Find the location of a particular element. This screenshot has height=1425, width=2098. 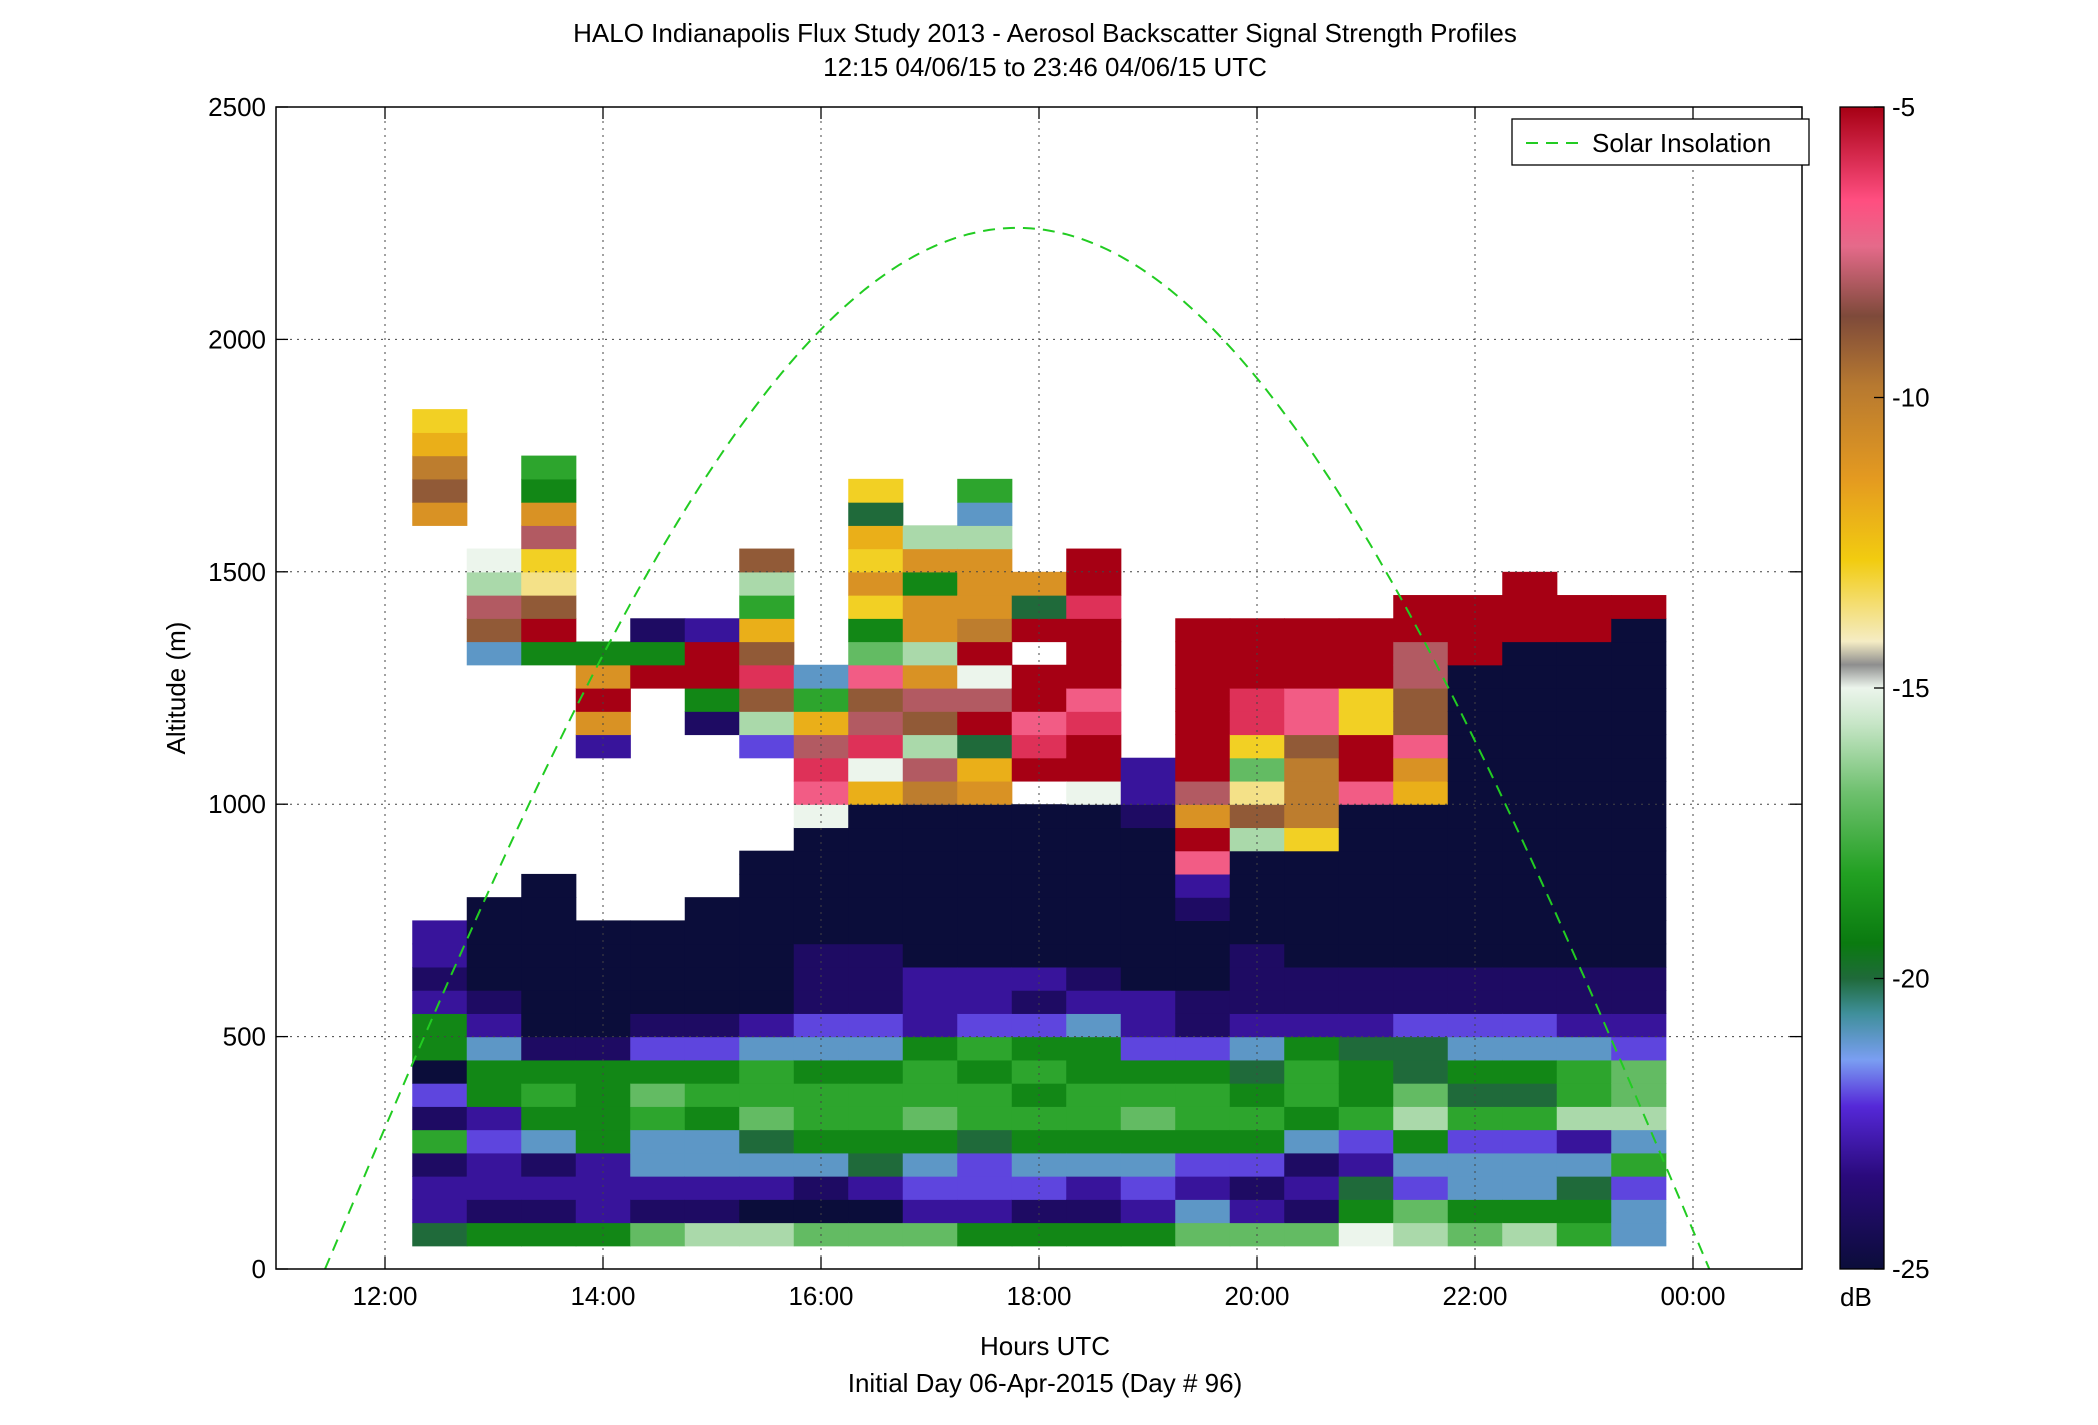

x-tick-label: 16:00 is located at coordinates (820, 1296).